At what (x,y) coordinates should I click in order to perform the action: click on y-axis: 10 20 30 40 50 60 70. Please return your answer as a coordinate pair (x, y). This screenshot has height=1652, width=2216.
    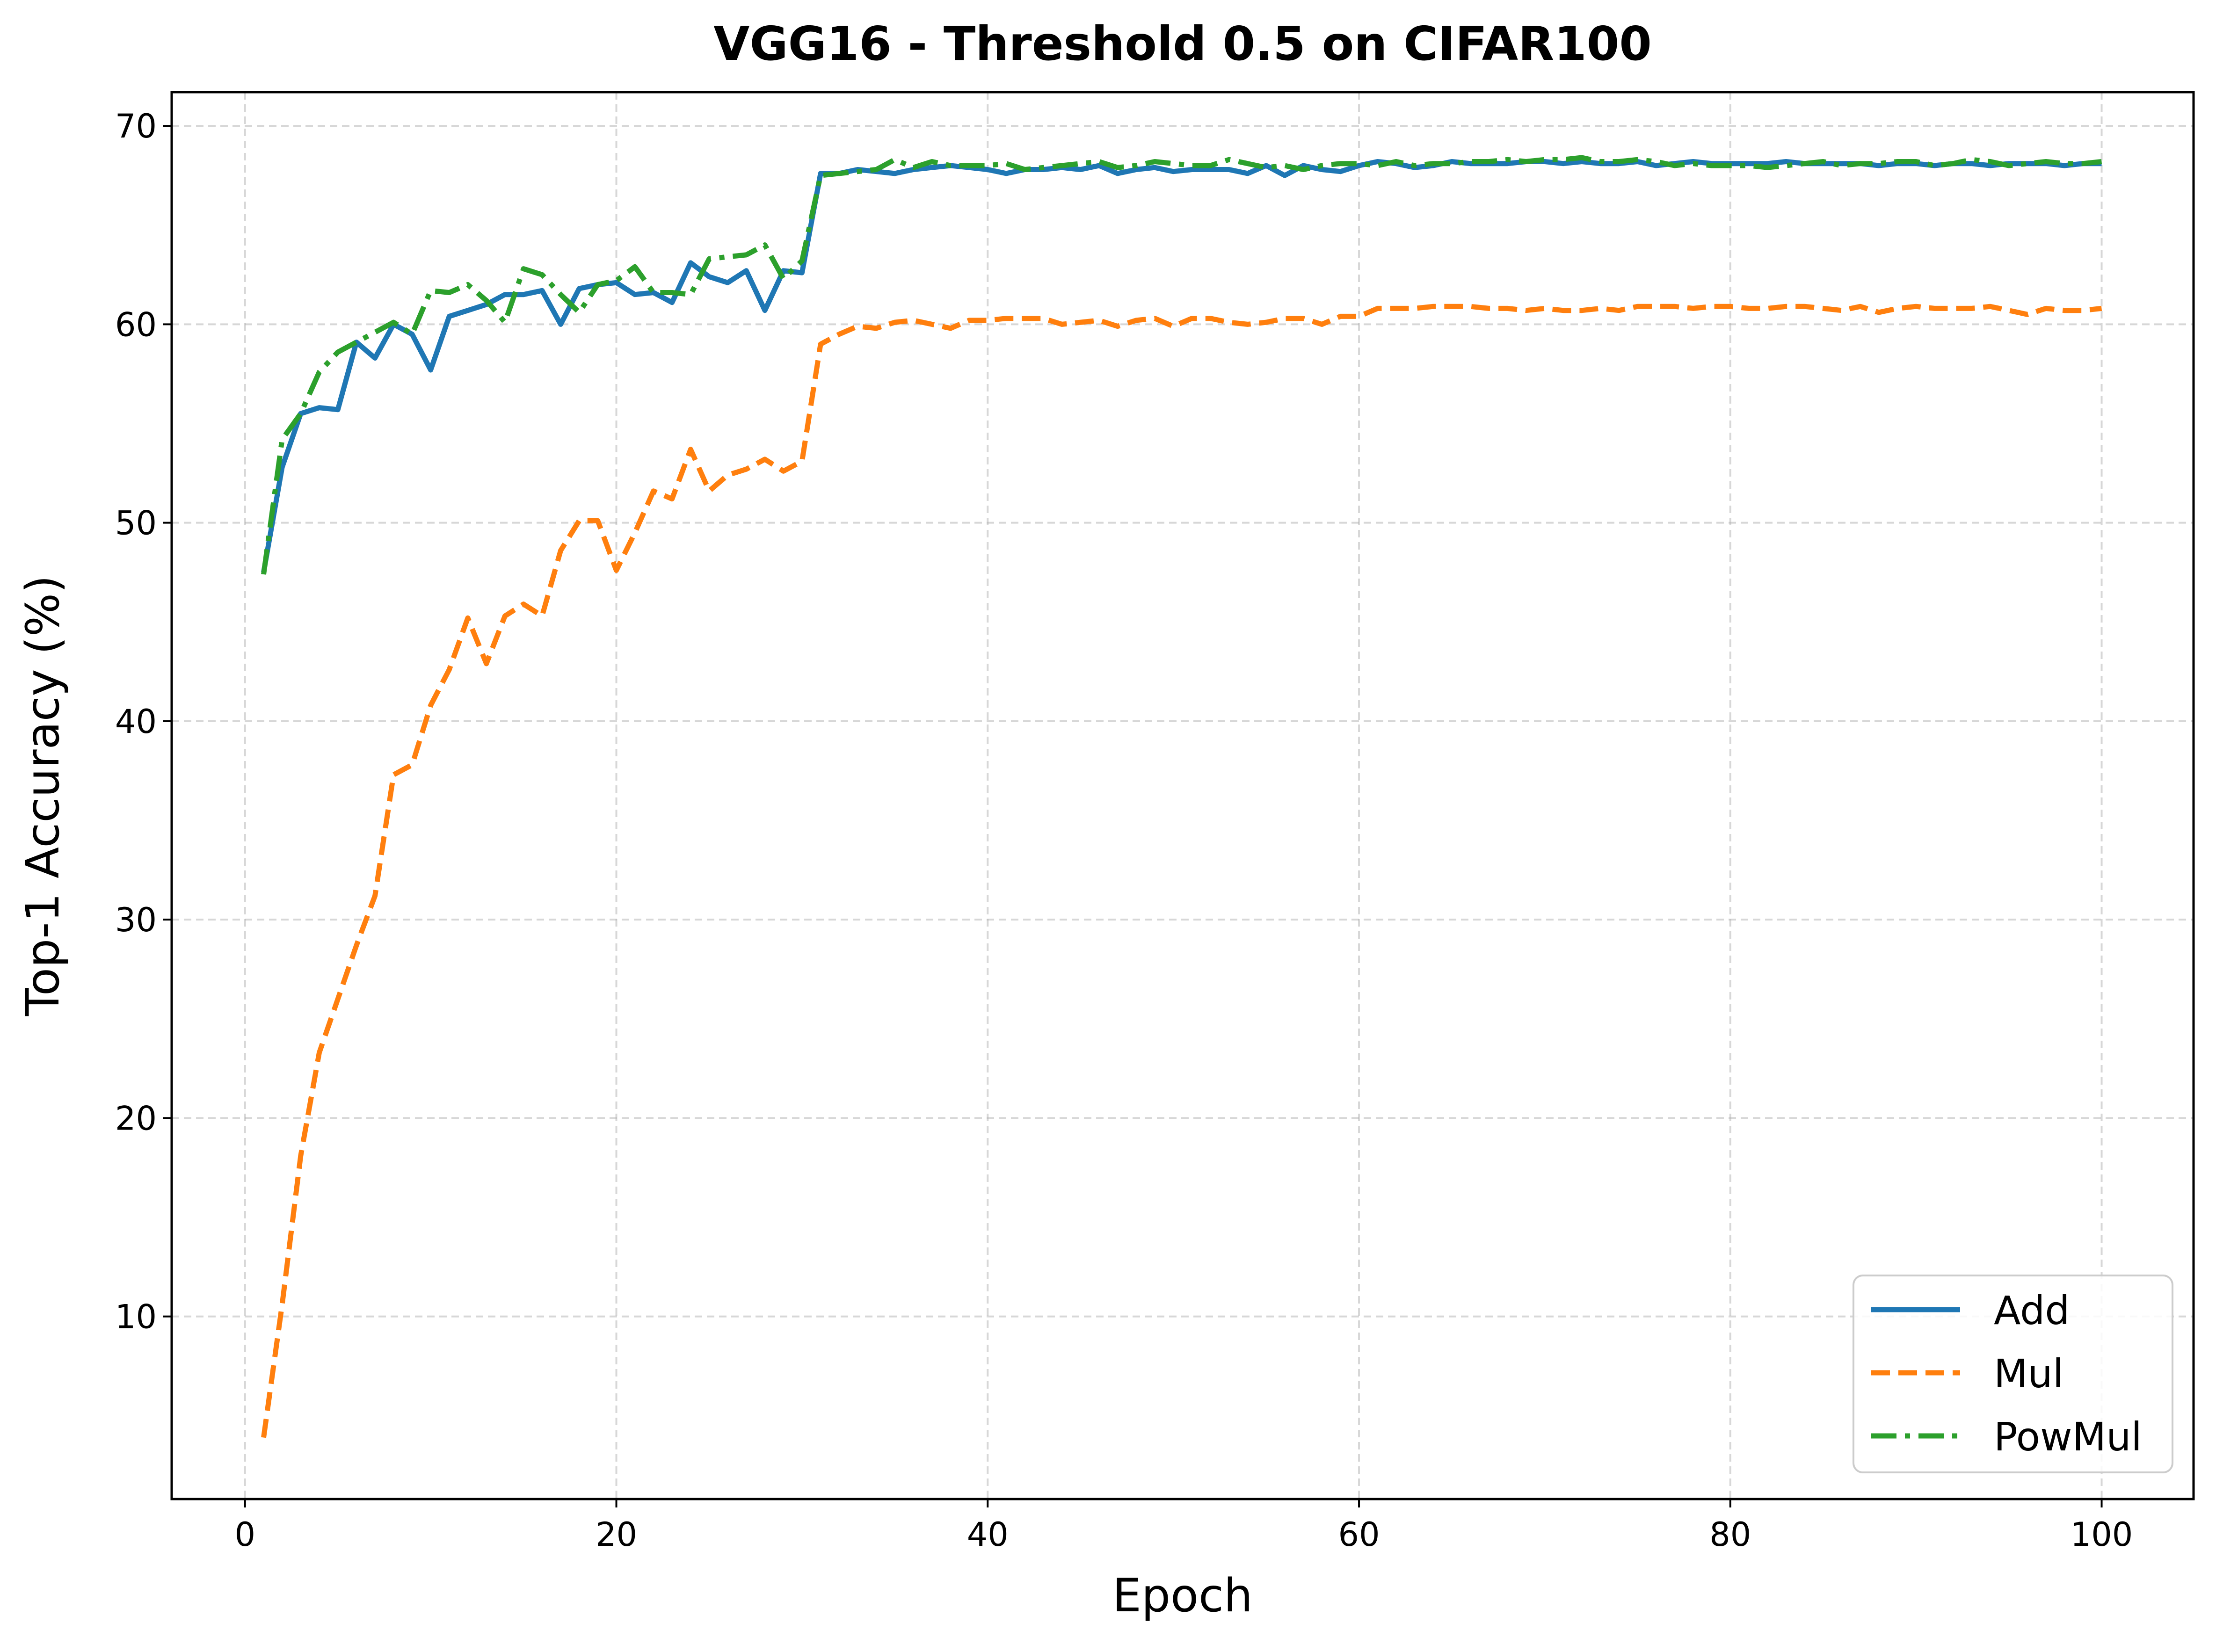
    Looking at the image, I should click on (143, 721).